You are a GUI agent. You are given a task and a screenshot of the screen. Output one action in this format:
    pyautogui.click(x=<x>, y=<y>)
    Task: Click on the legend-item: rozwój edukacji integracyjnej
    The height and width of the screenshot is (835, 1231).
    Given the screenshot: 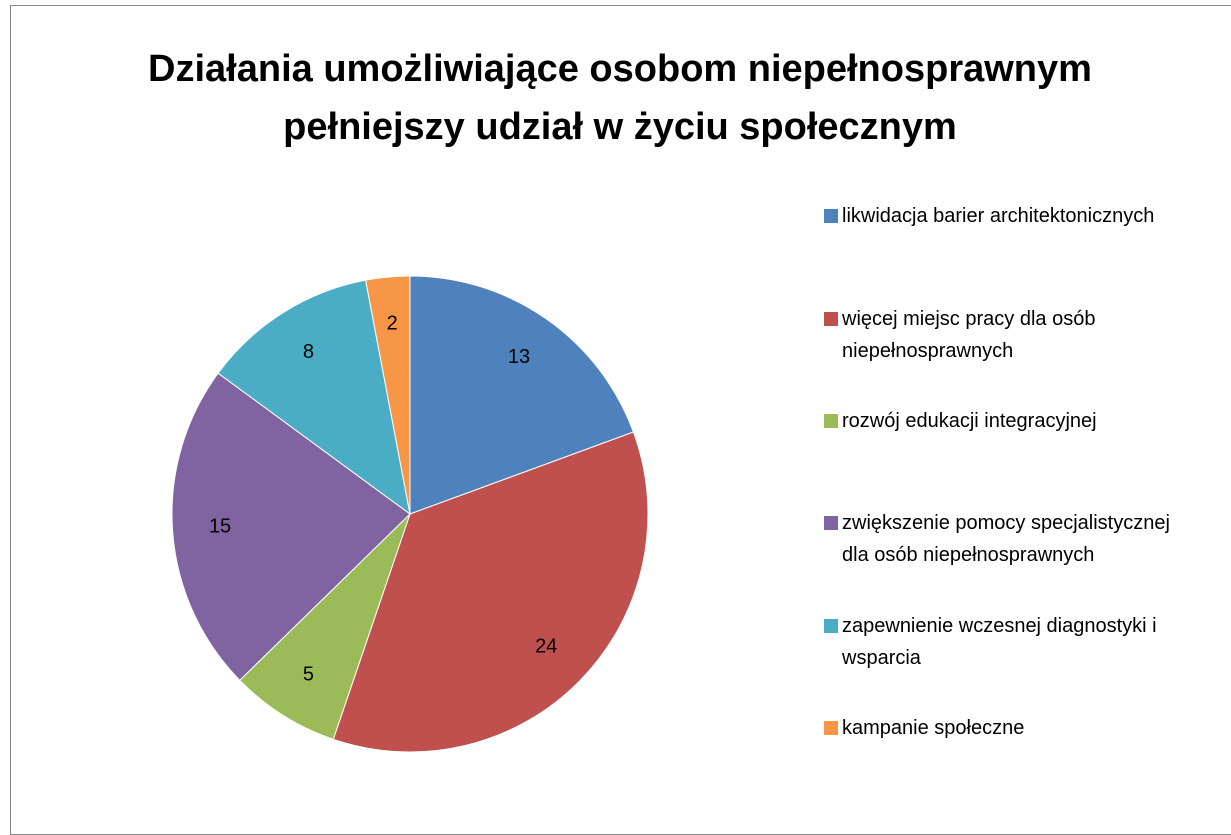 What is the action you would take?
    pyautogui.click(x=1000, y=421)
    